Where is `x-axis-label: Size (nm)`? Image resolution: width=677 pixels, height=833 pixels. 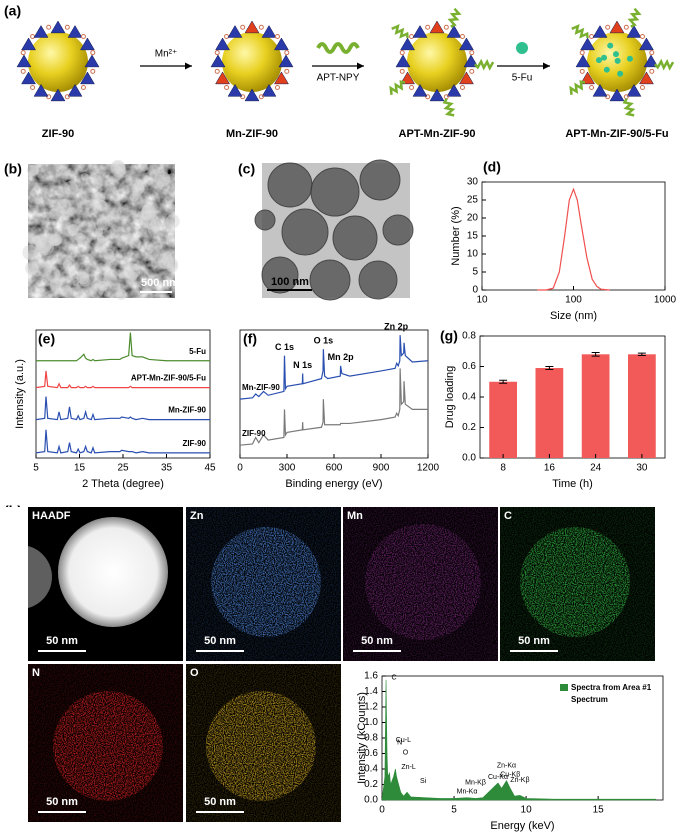 x-axis-label: Size (nm) is located at coordinates (573, 316).